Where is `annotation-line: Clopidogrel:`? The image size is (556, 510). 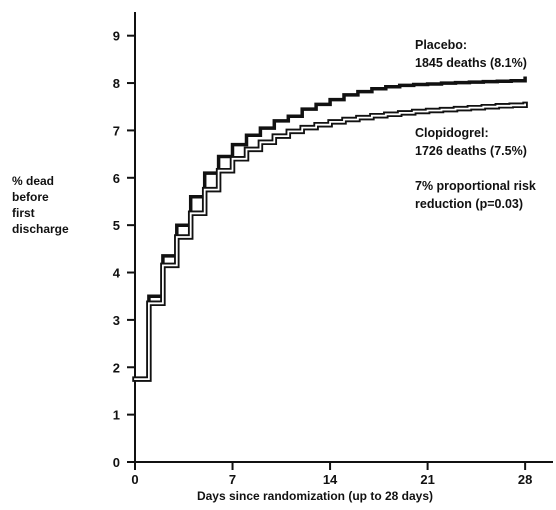 annotation-line: Clopidogrel: is located at coordinates (452, 133).